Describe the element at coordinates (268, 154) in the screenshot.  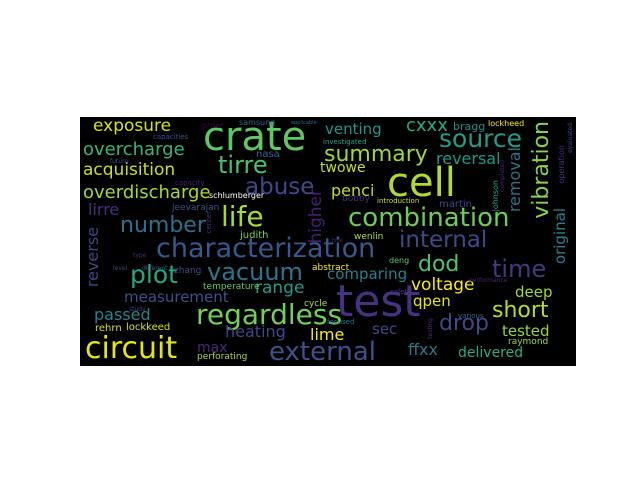
I see `word-nasa: nasa` at that location.